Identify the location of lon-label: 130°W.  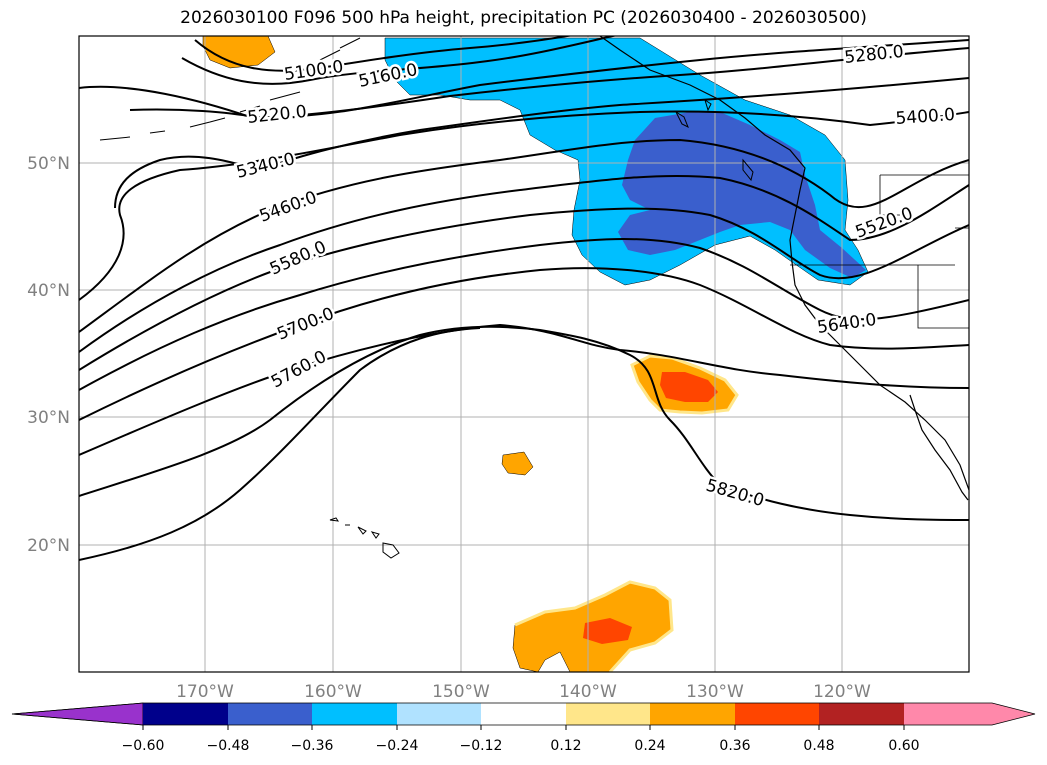
(715, 692).